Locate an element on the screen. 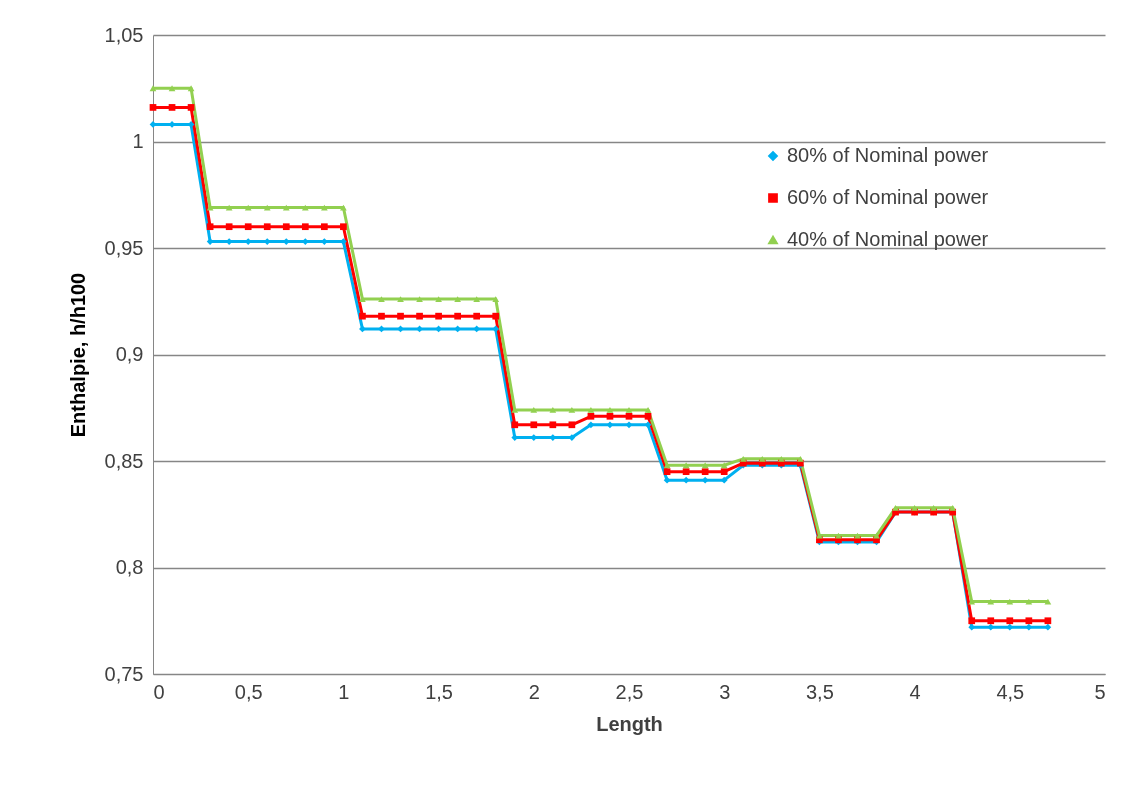 The width and height of the screenshot is (1134, 792). y-tick-label: 0,9 is located at coordinates (129, 354).